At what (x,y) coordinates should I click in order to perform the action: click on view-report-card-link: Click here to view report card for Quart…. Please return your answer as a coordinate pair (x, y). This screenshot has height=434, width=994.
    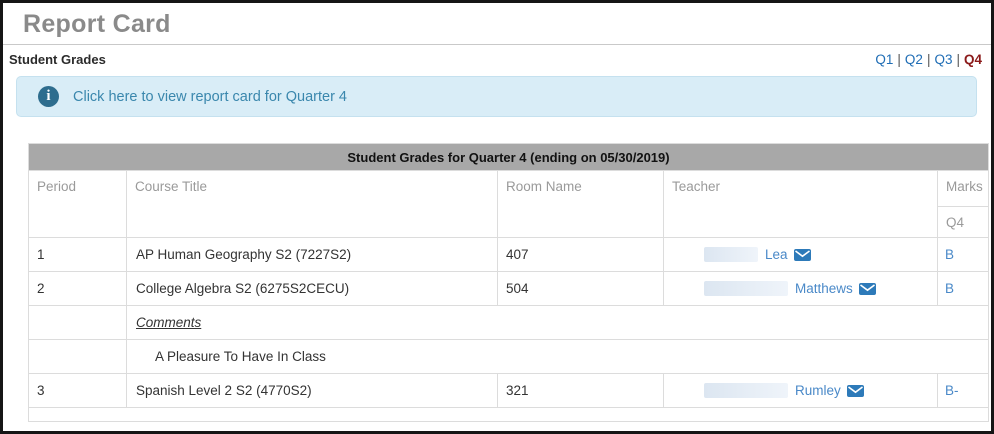
    Looking at the image, I should click on (210, 96).